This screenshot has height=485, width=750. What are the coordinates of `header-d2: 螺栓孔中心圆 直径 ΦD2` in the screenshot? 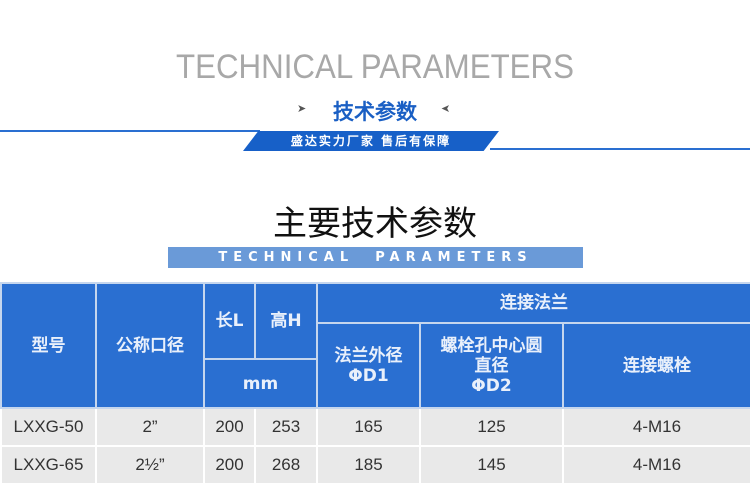 It's located at (491, 365).